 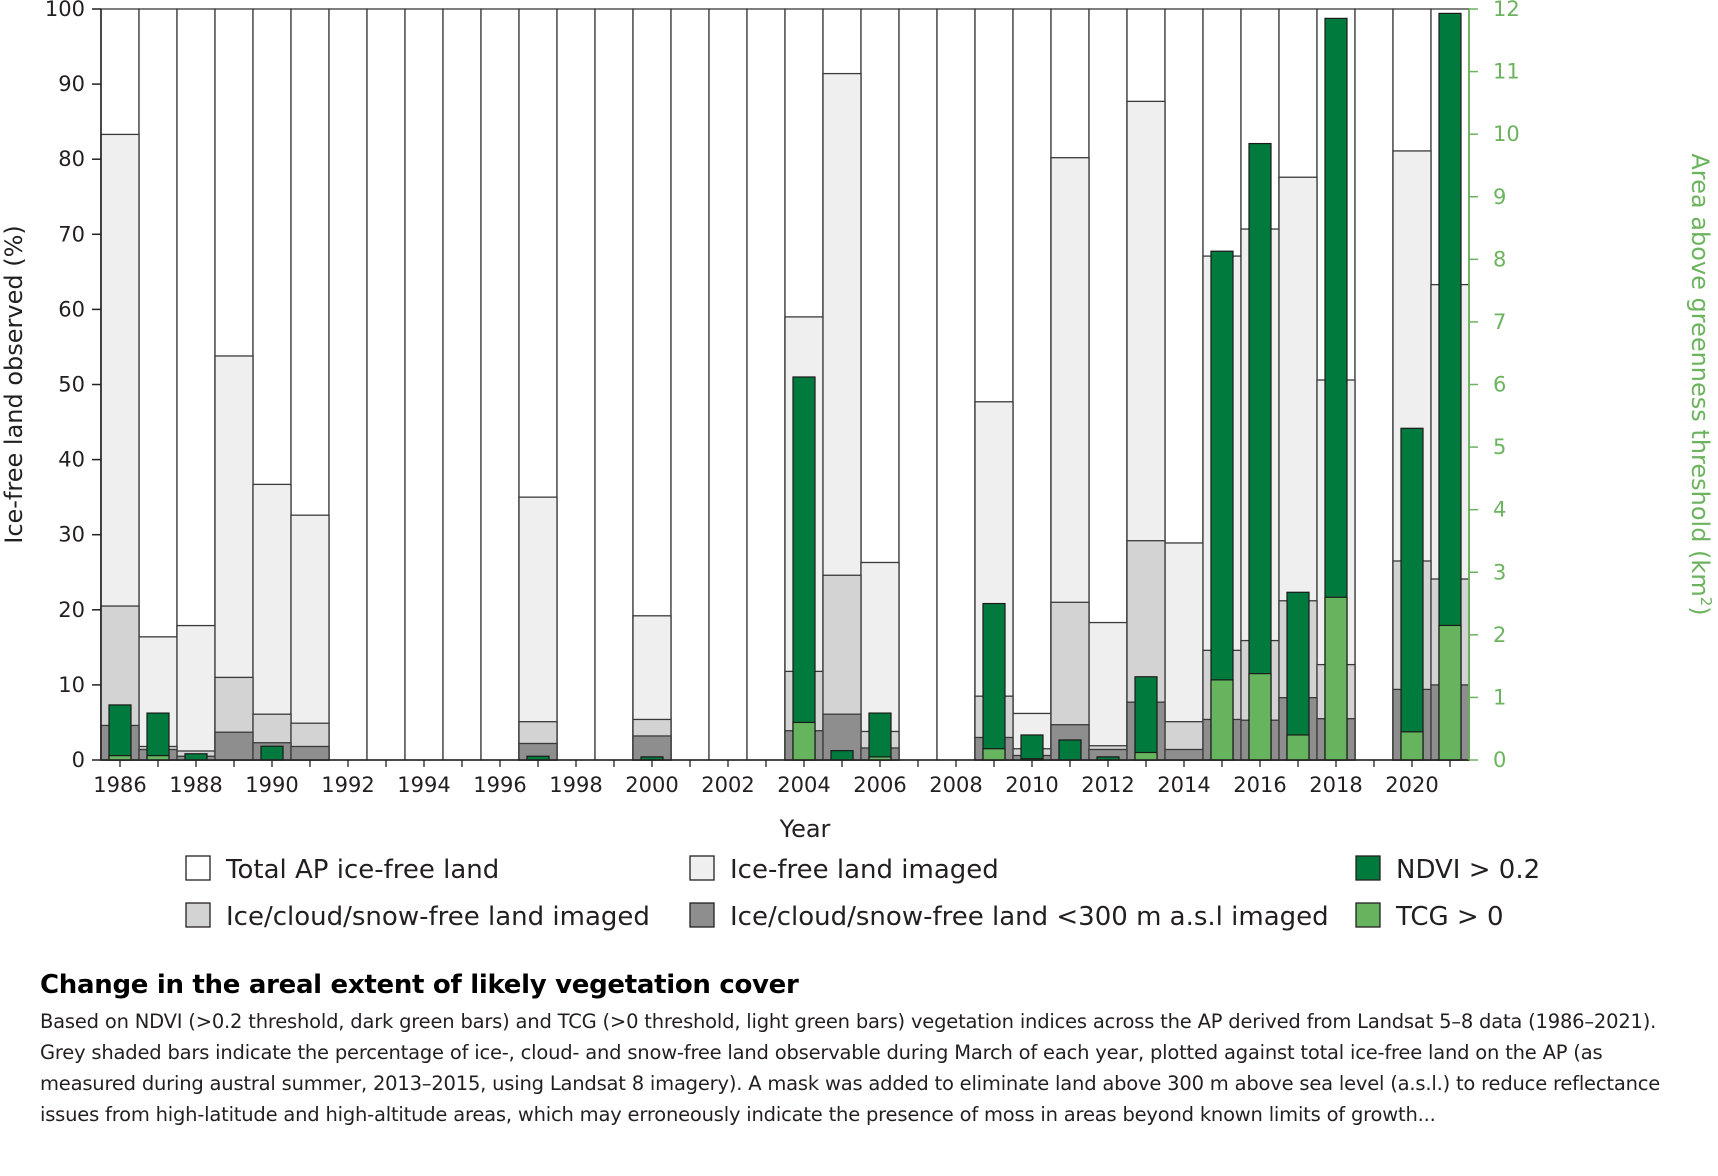 I want to click on y-tick-label: 20, so click(x=71, y=610).